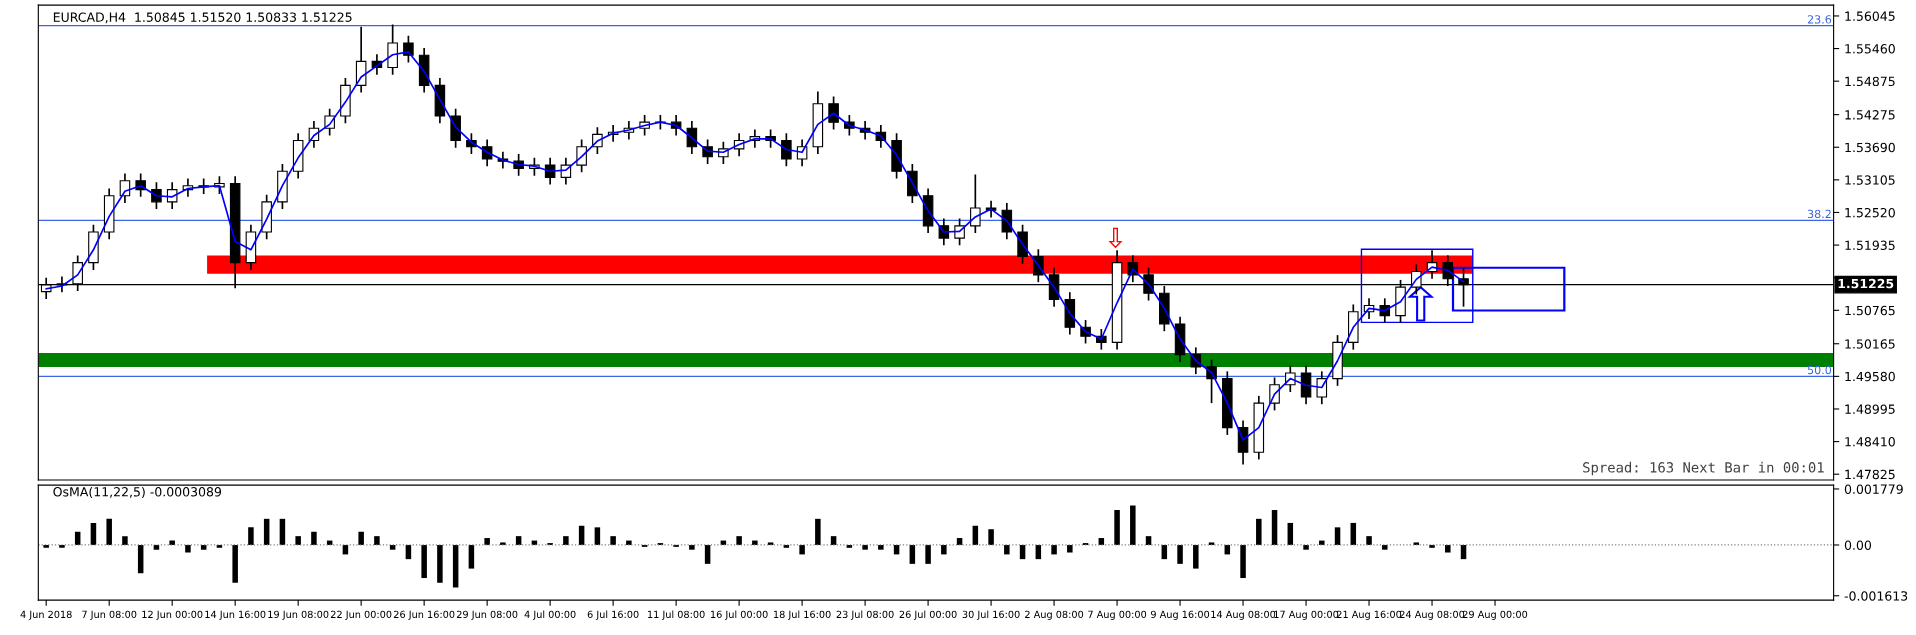  Describe the element at coordinates (1866, 283) in the screenshot. I see `ref-line-label: 1.51225` at that location.